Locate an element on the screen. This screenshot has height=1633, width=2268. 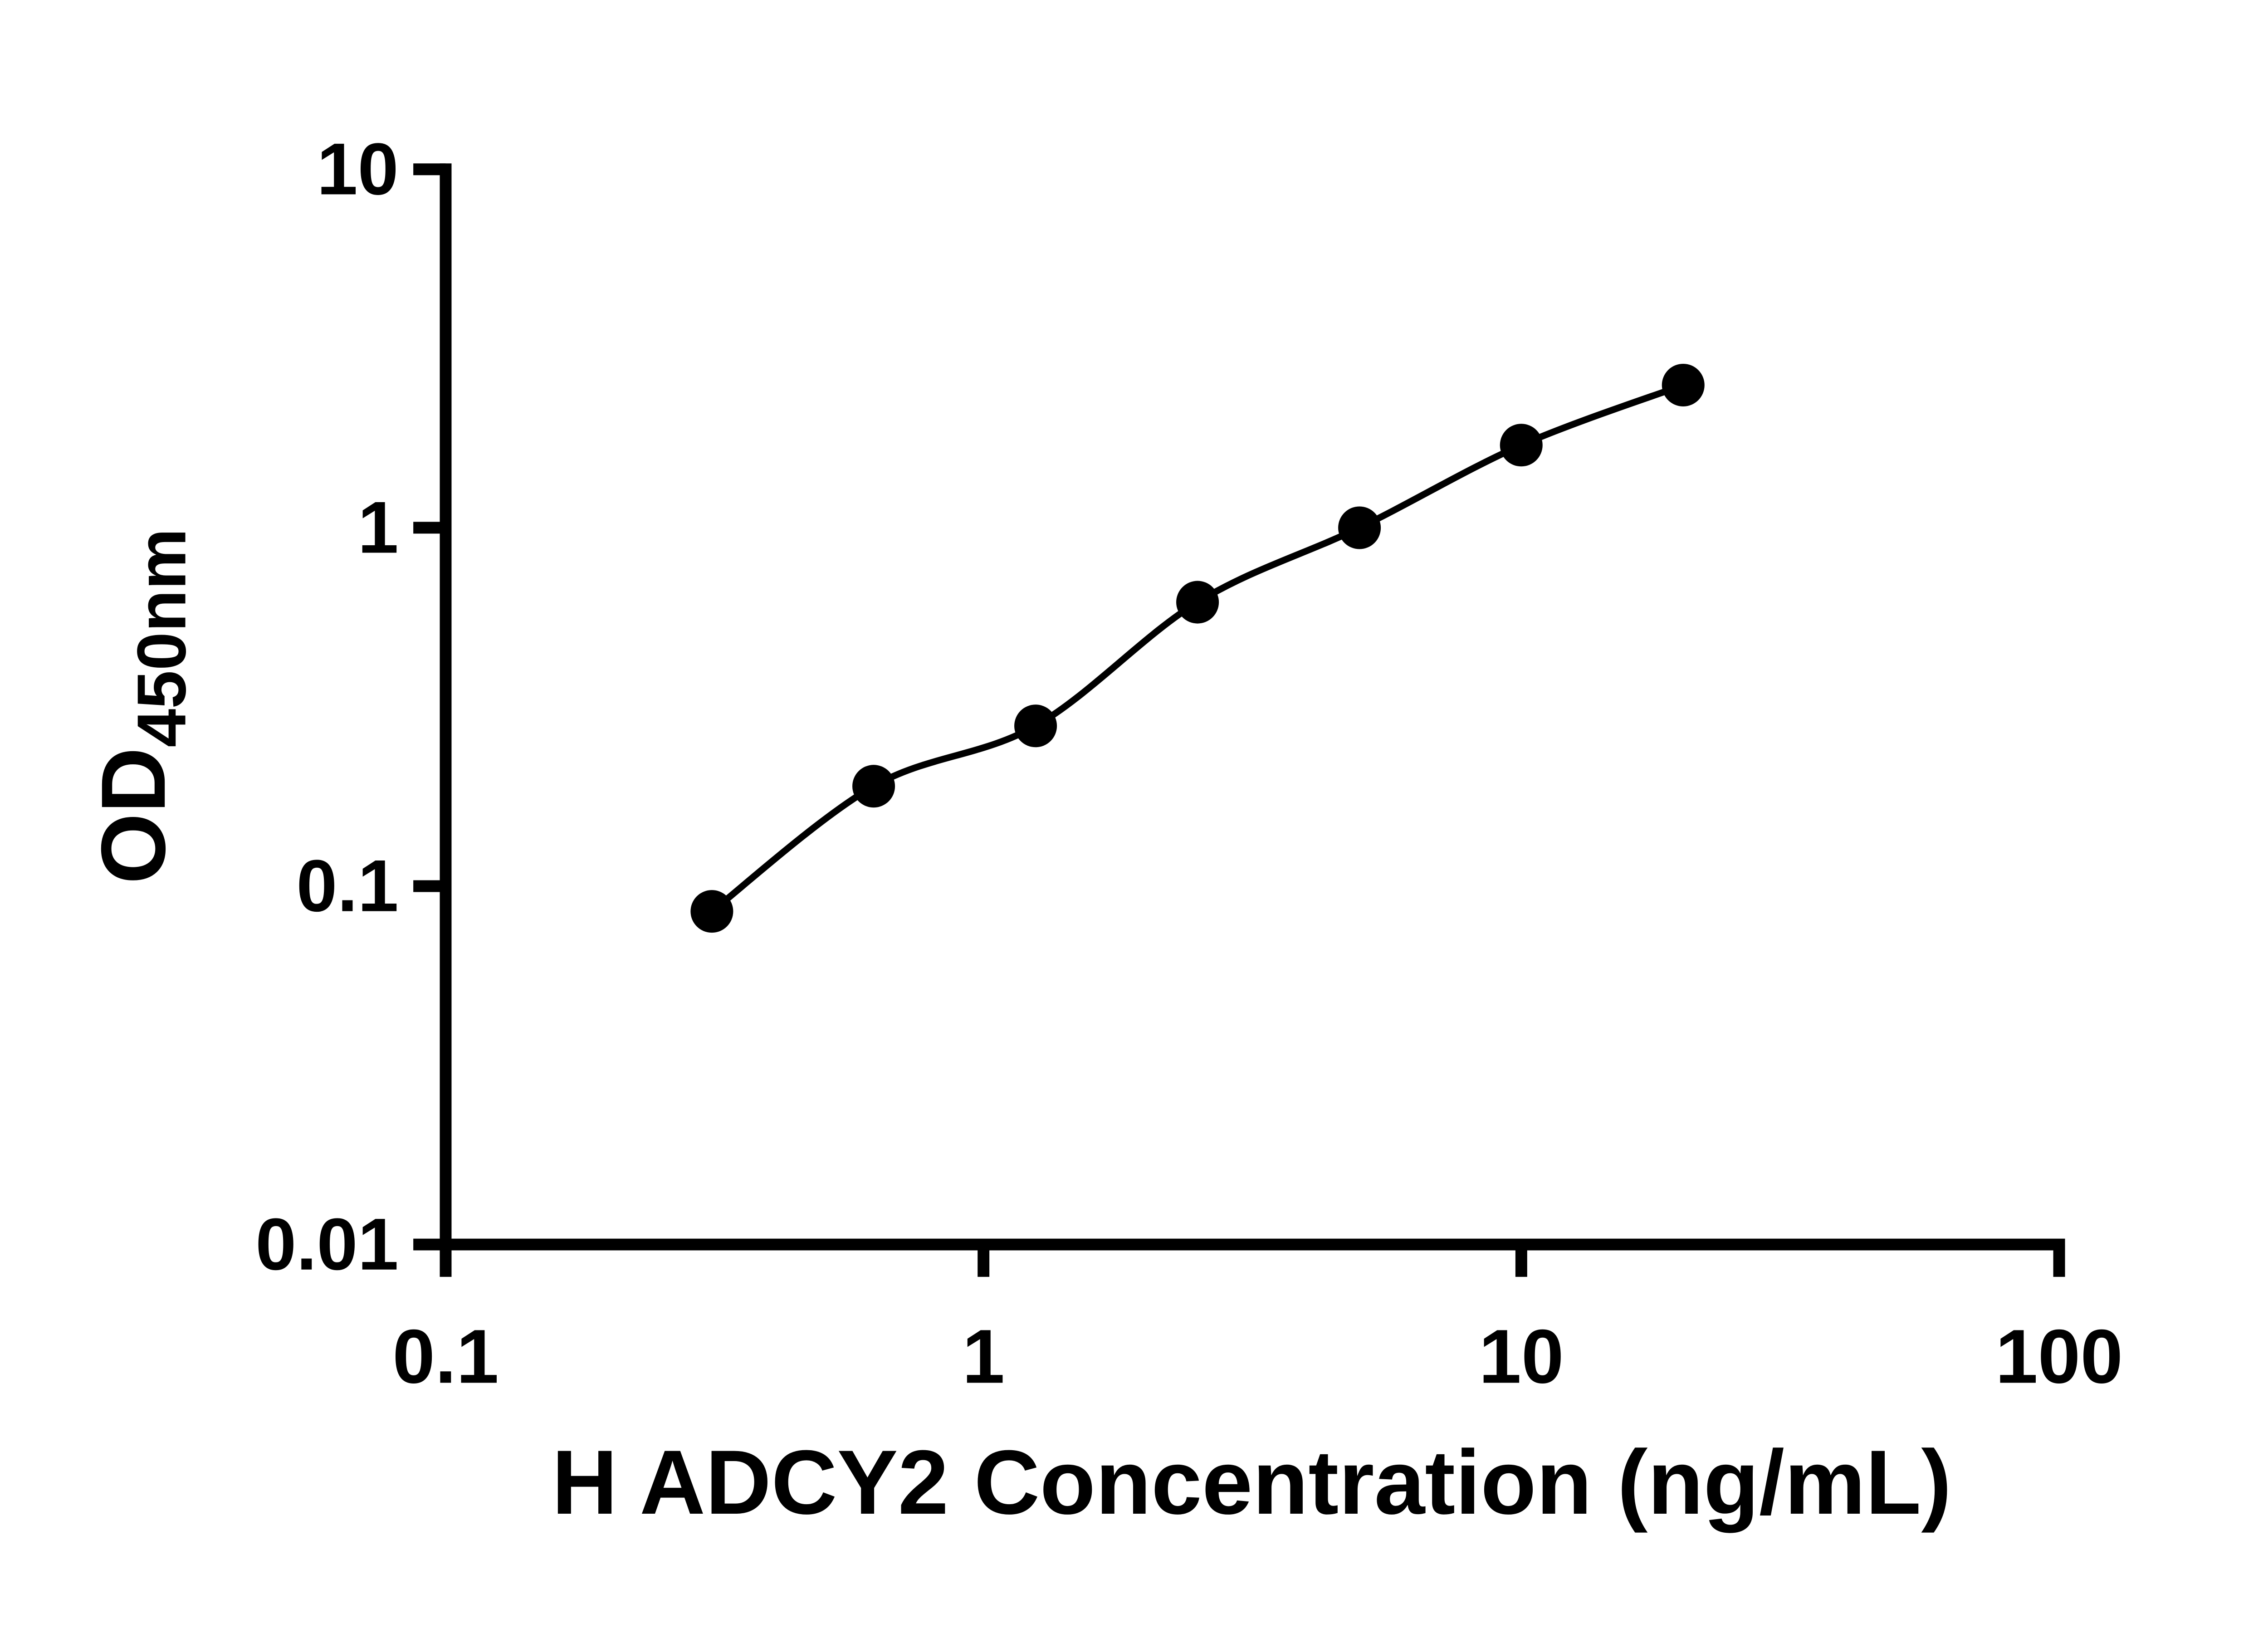
x-tick-label: 10 is located at coordinates (1522, 1356).